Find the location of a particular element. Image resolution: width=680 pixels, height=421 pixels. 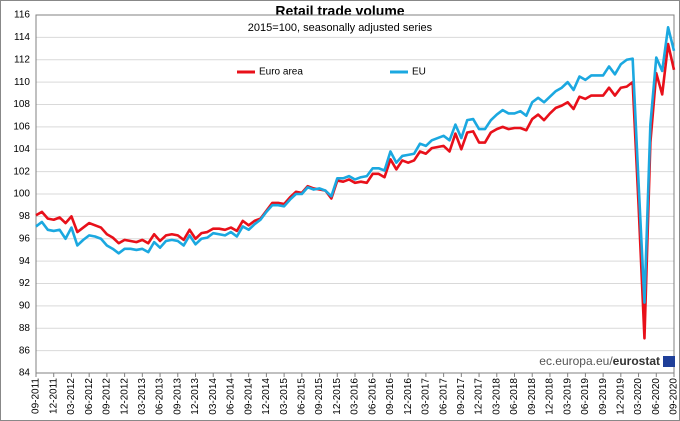

x-tick-label: 03-2020 is located at coordinates (638, 396).